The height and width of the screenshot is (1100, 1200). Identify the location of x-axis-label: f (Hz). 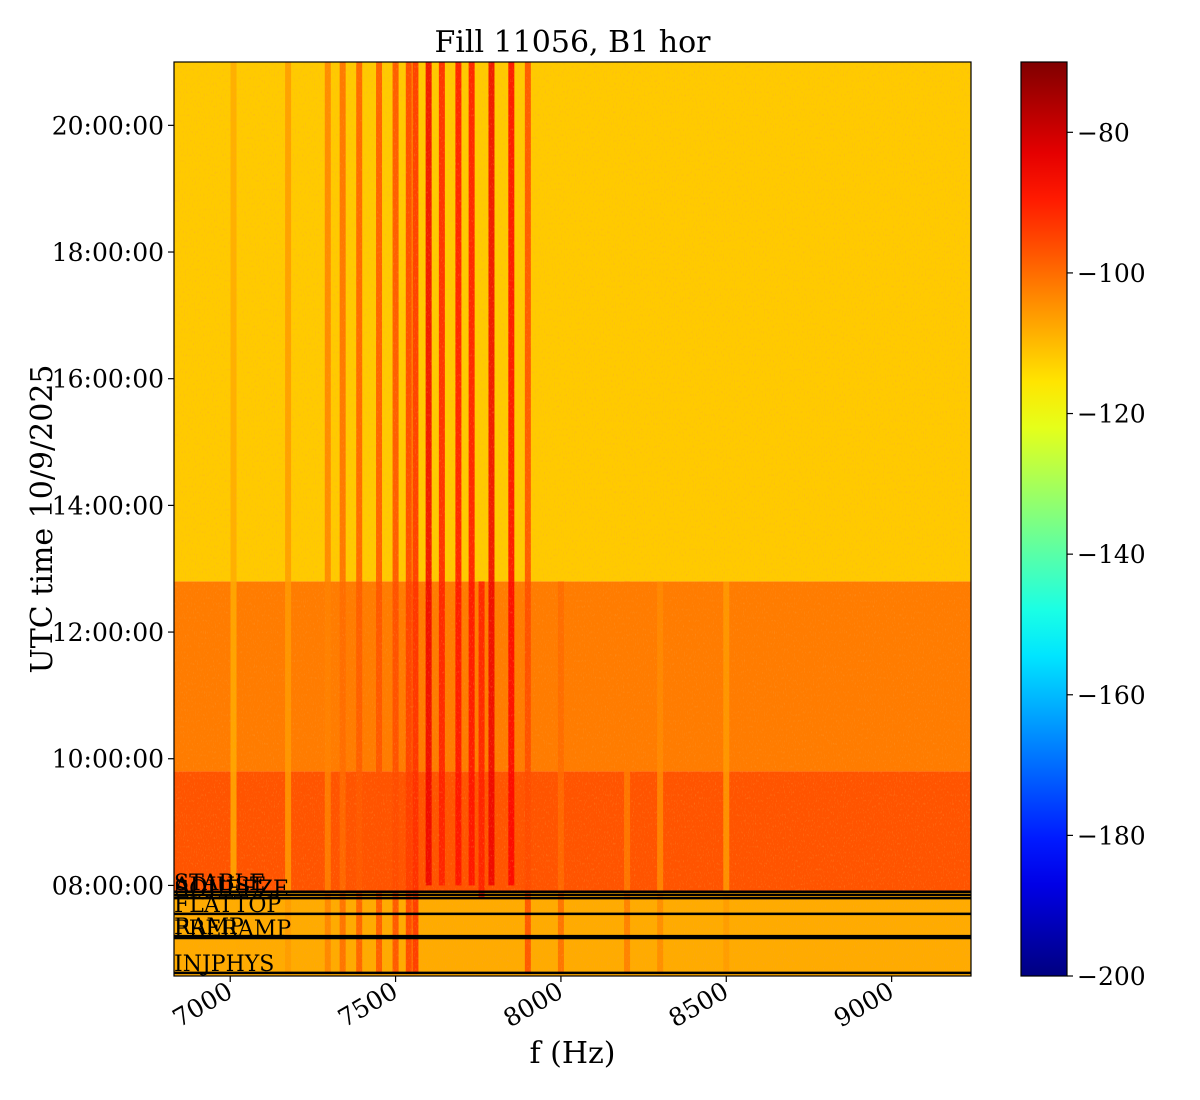
(572, 1053).